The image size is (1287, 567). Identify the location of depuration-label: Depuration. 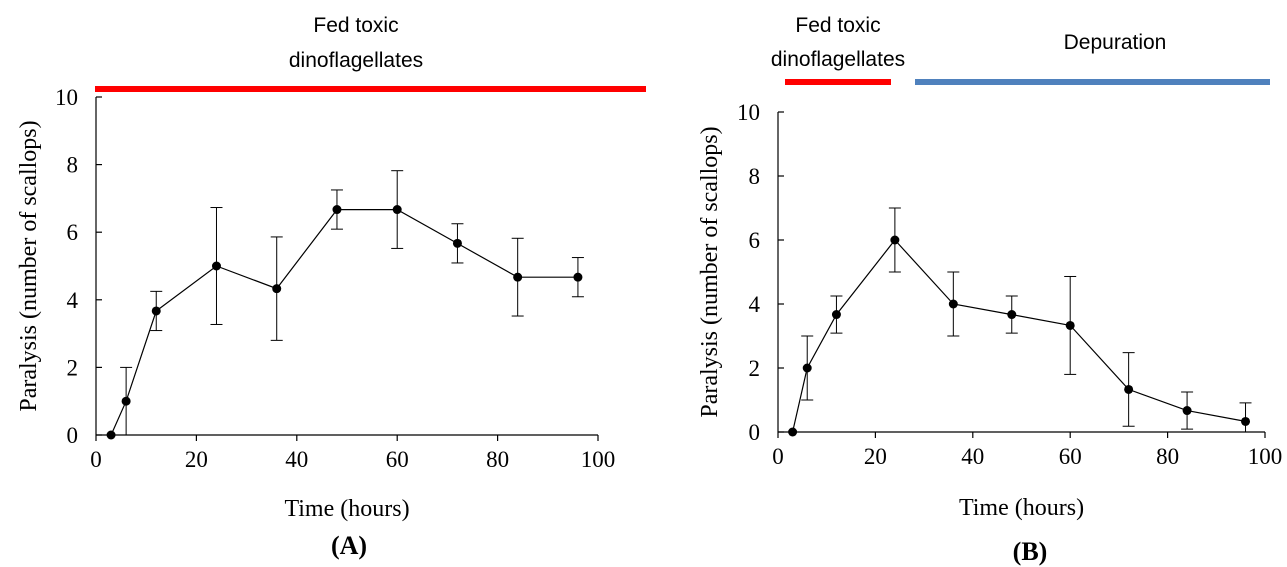
(1115, 42).